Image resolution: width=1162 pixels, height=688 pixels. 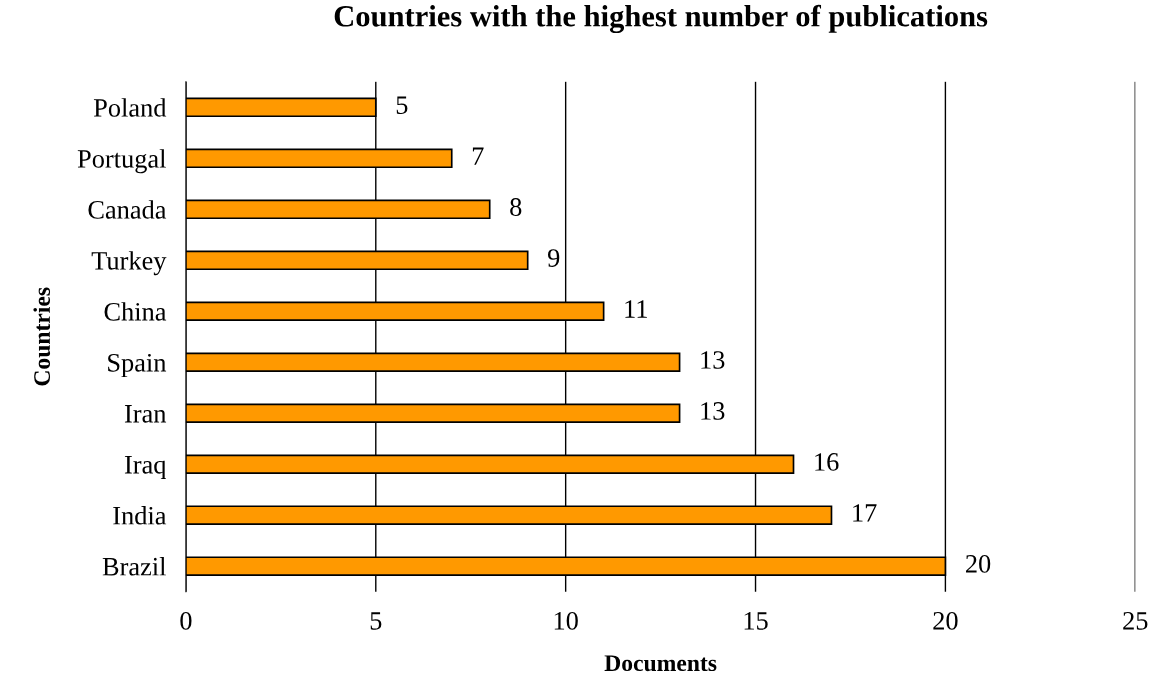 I want to click on y-tick-label: Canada, so click(x=127, y=209).